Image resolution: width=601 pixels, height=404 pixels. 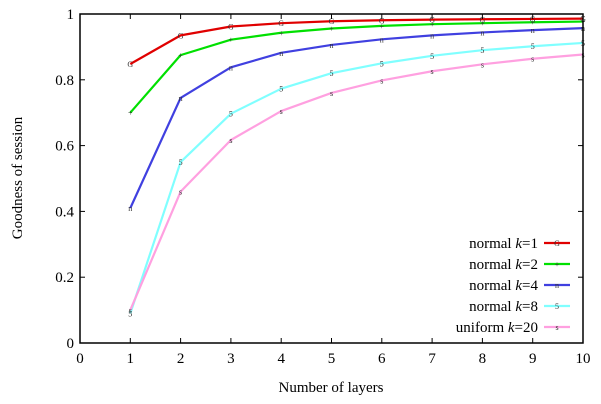 I want to click on x-tick-label: 2, so click(x=181, y=359).